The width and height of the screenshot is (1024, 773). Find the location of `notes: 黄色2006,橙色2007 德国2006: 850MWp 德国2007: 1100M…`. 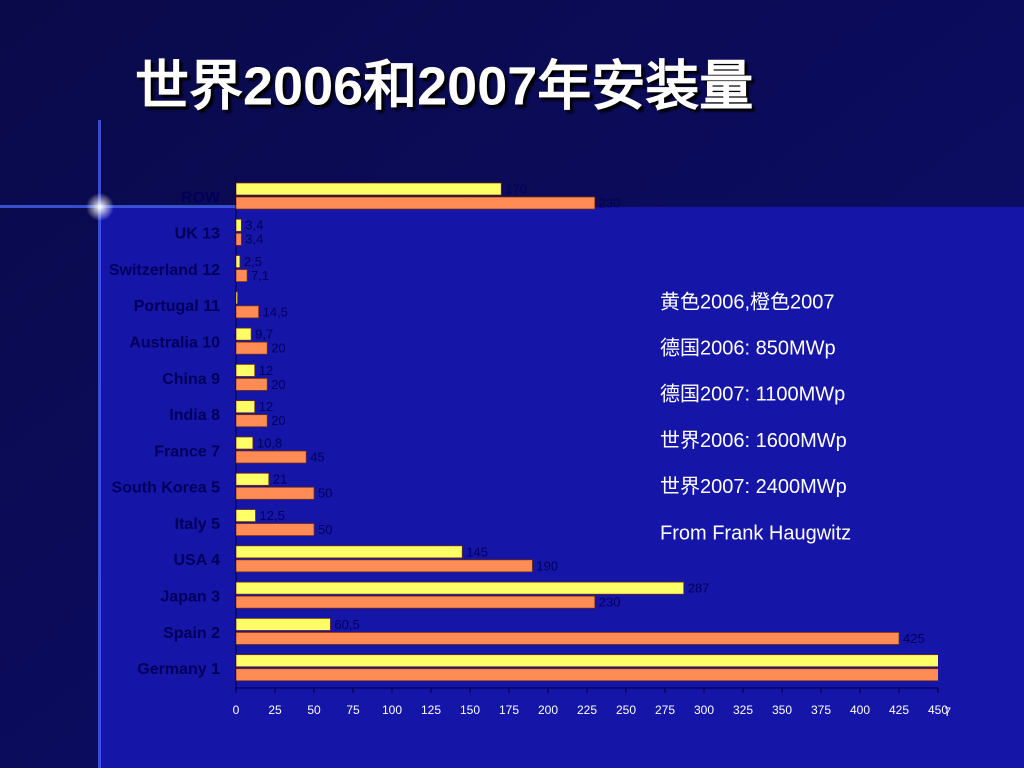

notes: 黄色2006,橙色2007 德国2006: 850MWp 德国2007: 1100M… is located at coordinates (755, 417).